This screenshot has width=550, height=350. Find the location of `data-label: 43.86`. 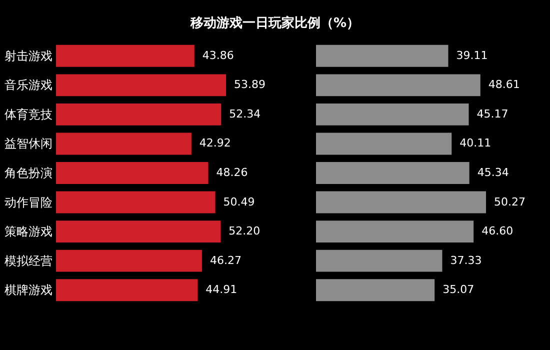

data-label: 43.86 is located at coordinates (218, 55).